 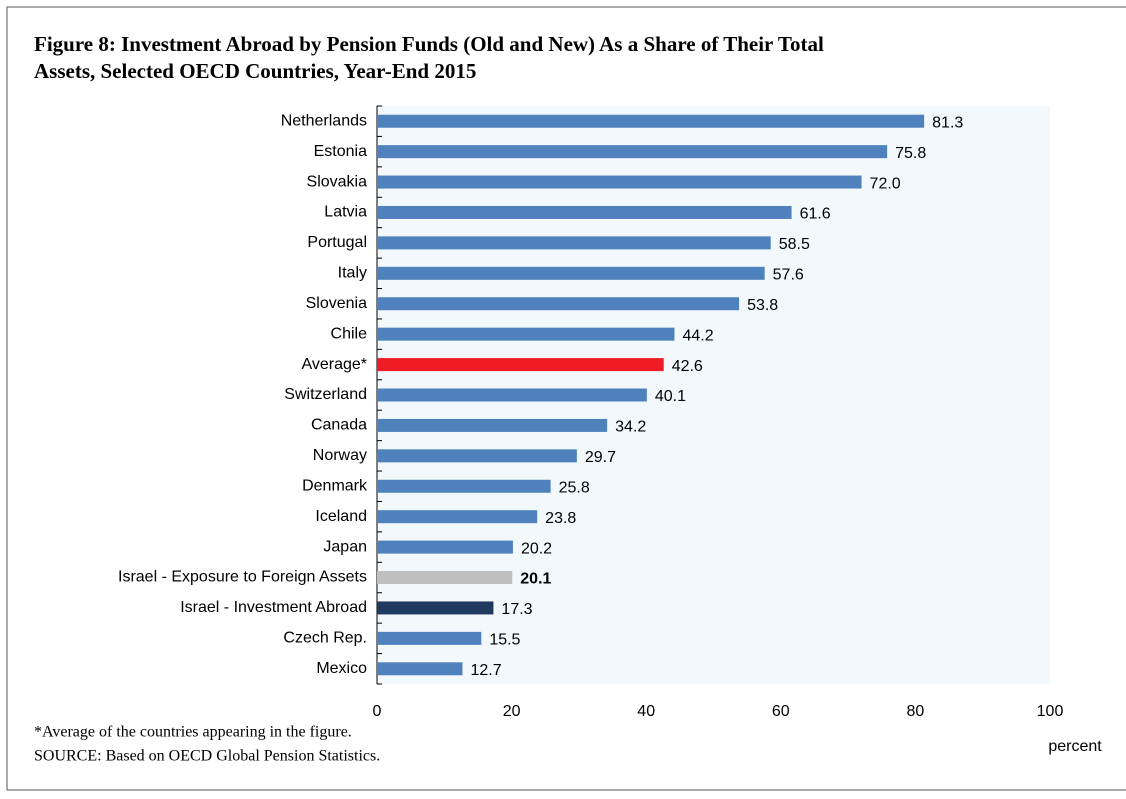 I want to click on y-tick-label: Average*, so click(x=334, y=364).